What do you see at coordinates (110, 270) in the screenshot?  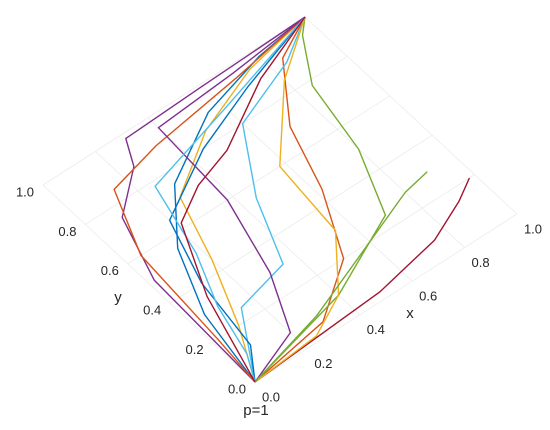 I see `y-tick-label: 0.6` at bounding box center [110, 270].